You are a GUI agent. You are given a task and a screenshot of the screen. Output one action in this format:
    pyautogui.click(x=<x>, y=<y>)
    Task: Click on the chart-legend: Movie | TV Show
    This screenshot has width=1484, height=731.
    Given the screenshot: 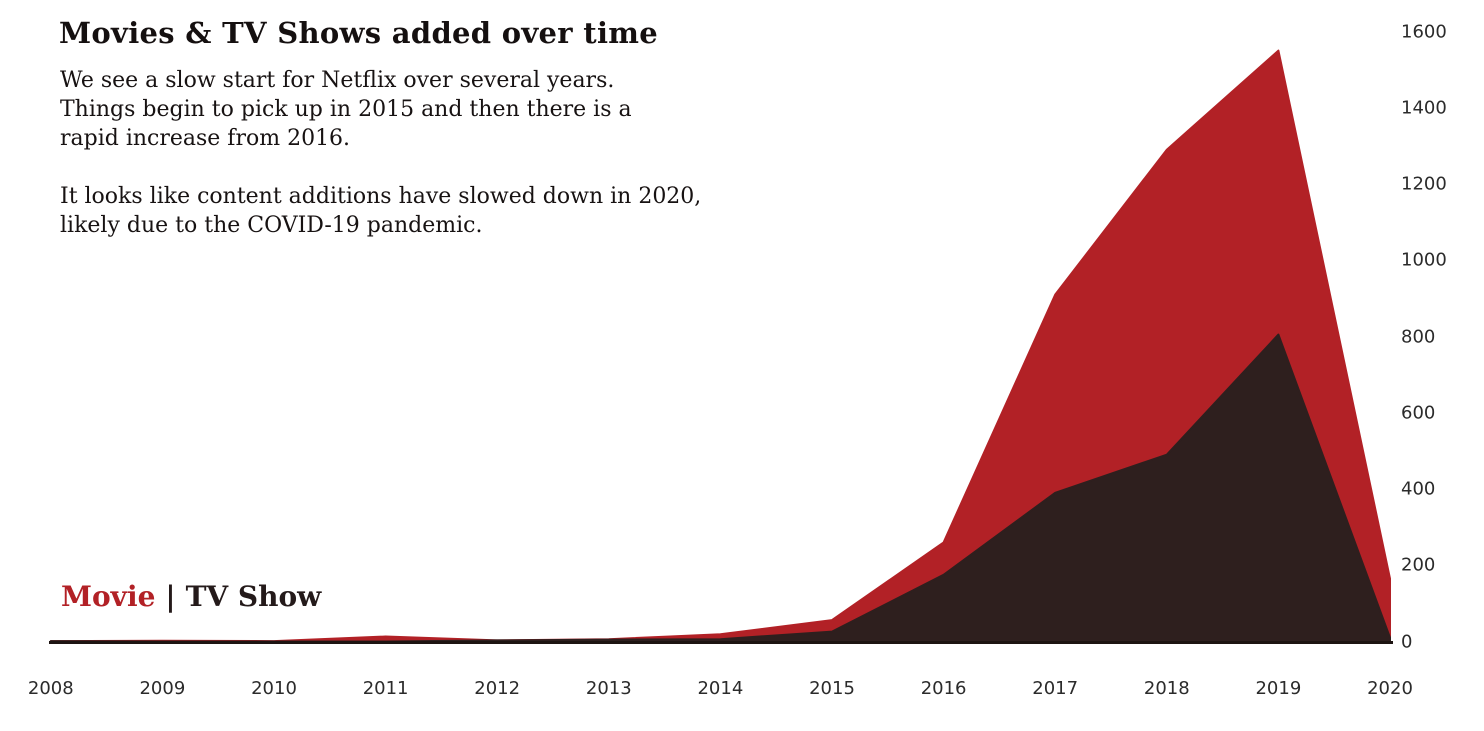 What is the action you would take?
    pyautogui.click(x=191, y=596)
    